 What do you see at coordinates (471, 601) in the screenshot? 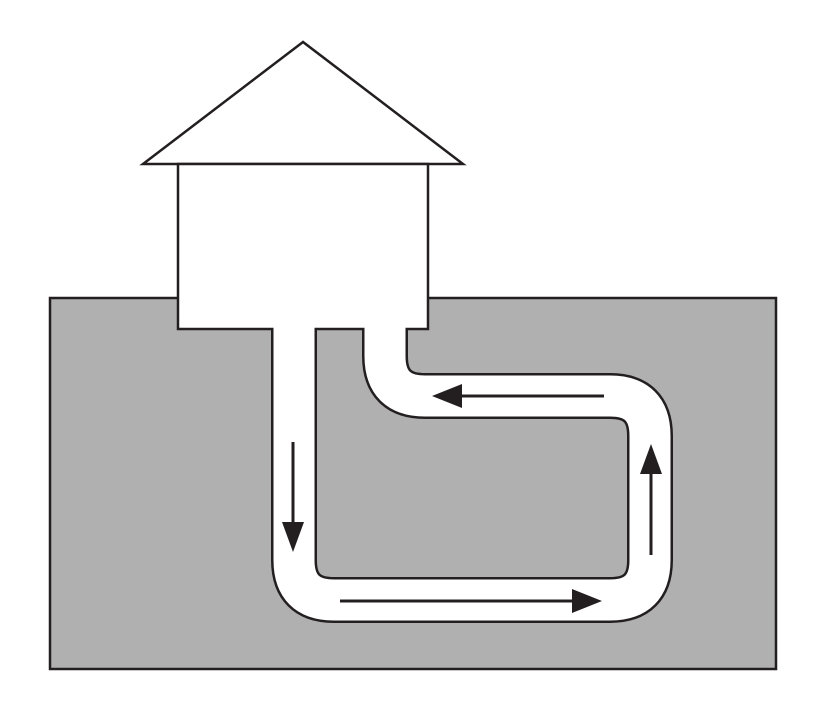
I see `arrow-right` at bounding box center [471, 601].